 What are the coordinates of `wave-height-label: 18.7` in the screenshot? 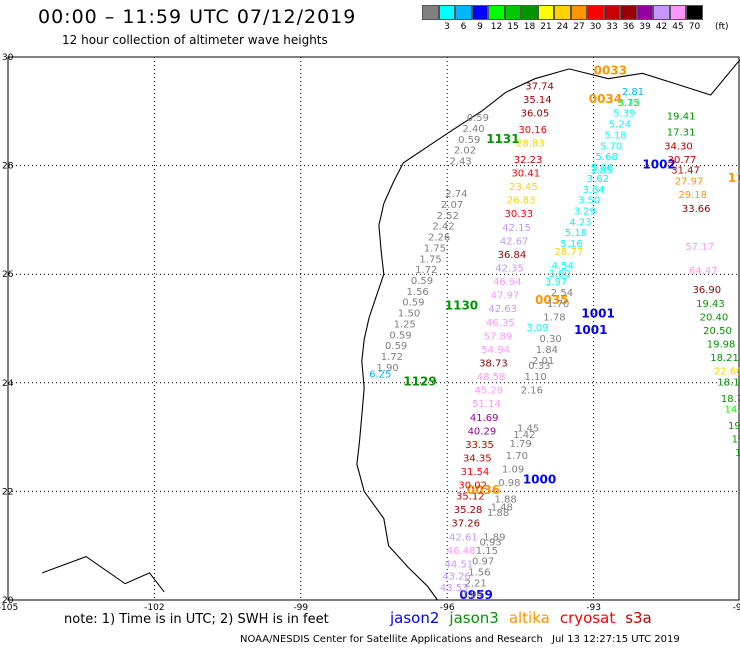 It's located at (730, 399).